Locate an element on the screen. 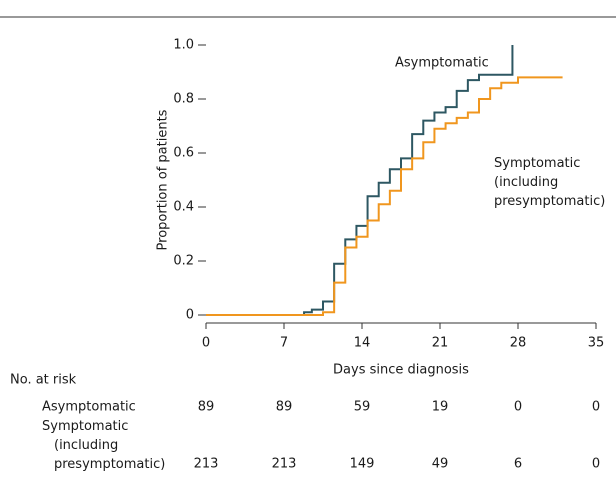  y-tick-label: 0.8 is located at coordinates (183, 99).